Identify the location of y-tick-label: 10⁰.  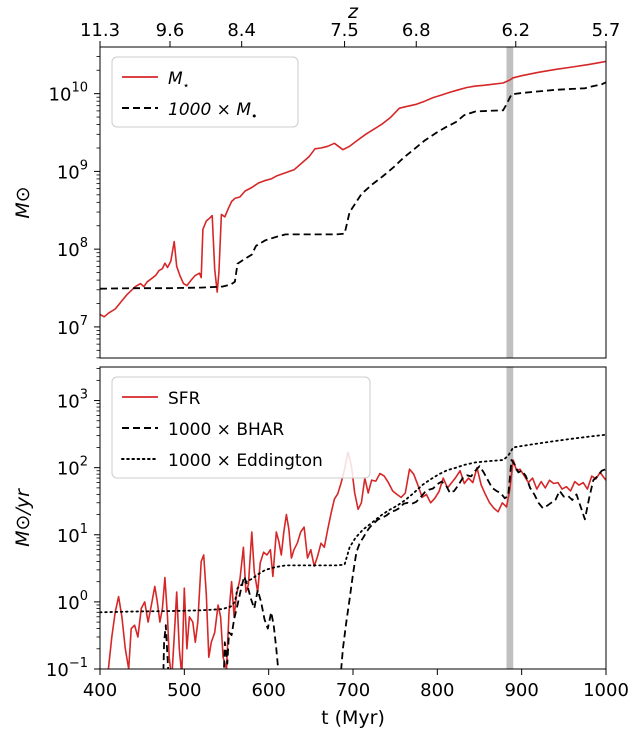
(72, 601).